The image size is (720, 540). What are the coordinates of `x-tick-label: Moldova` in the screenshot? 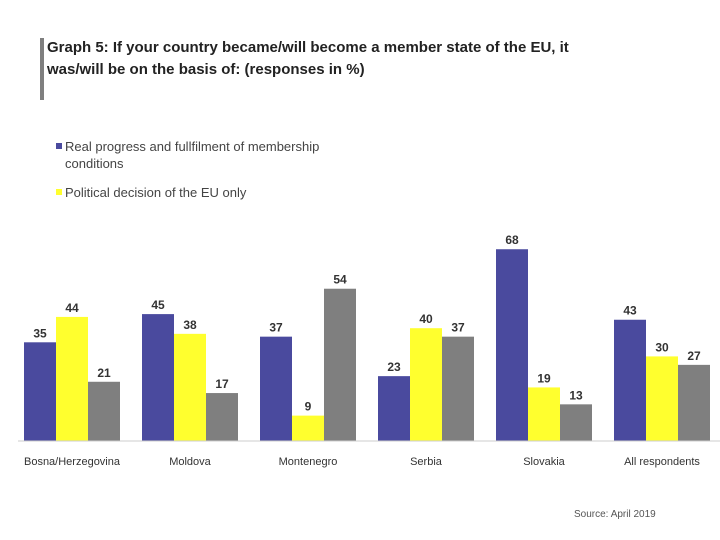 It's located at (190, 462).